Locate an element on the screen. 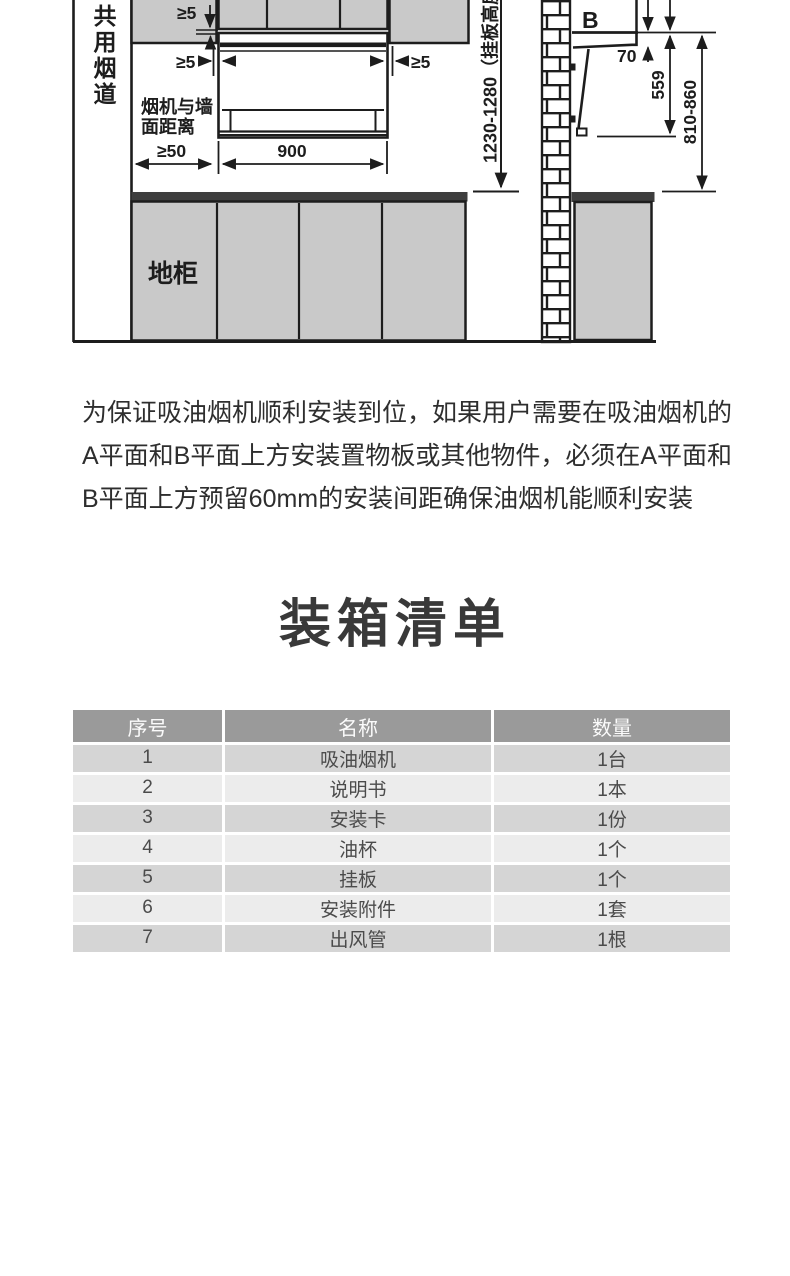 This screenshot has width=790, height=1276. upper-cabinet-side: B is located at coordinates (644, 17).